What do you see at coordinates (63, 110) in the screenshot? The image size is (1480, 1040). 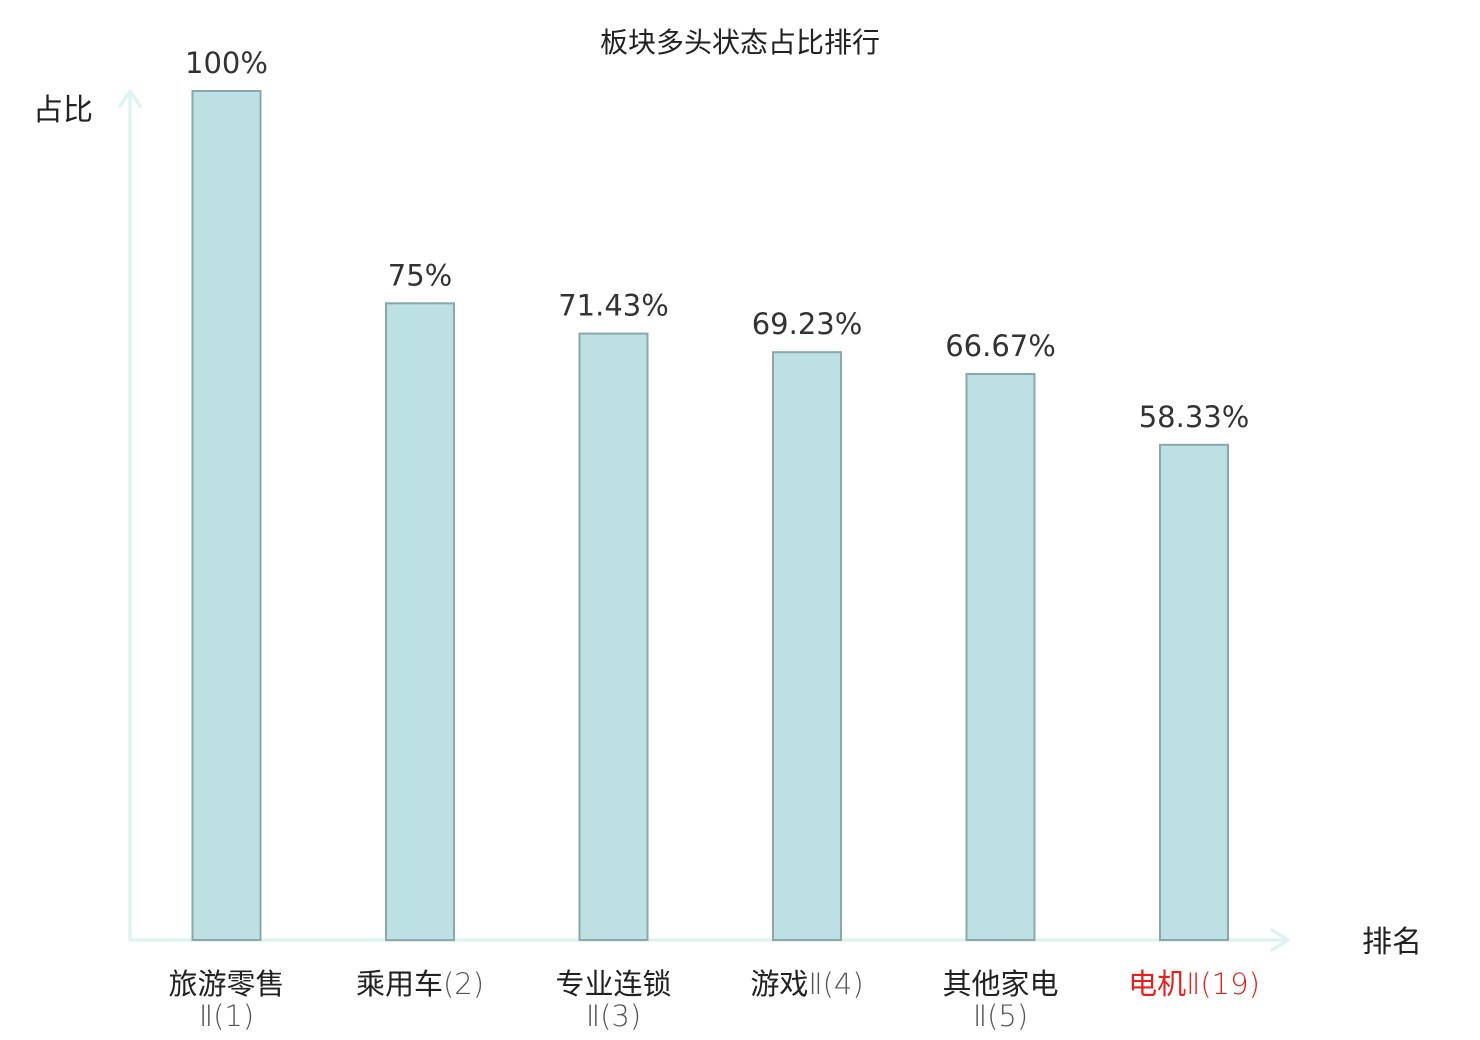 I see `y-axis-label: 占比` at bounding box center [63, 110].